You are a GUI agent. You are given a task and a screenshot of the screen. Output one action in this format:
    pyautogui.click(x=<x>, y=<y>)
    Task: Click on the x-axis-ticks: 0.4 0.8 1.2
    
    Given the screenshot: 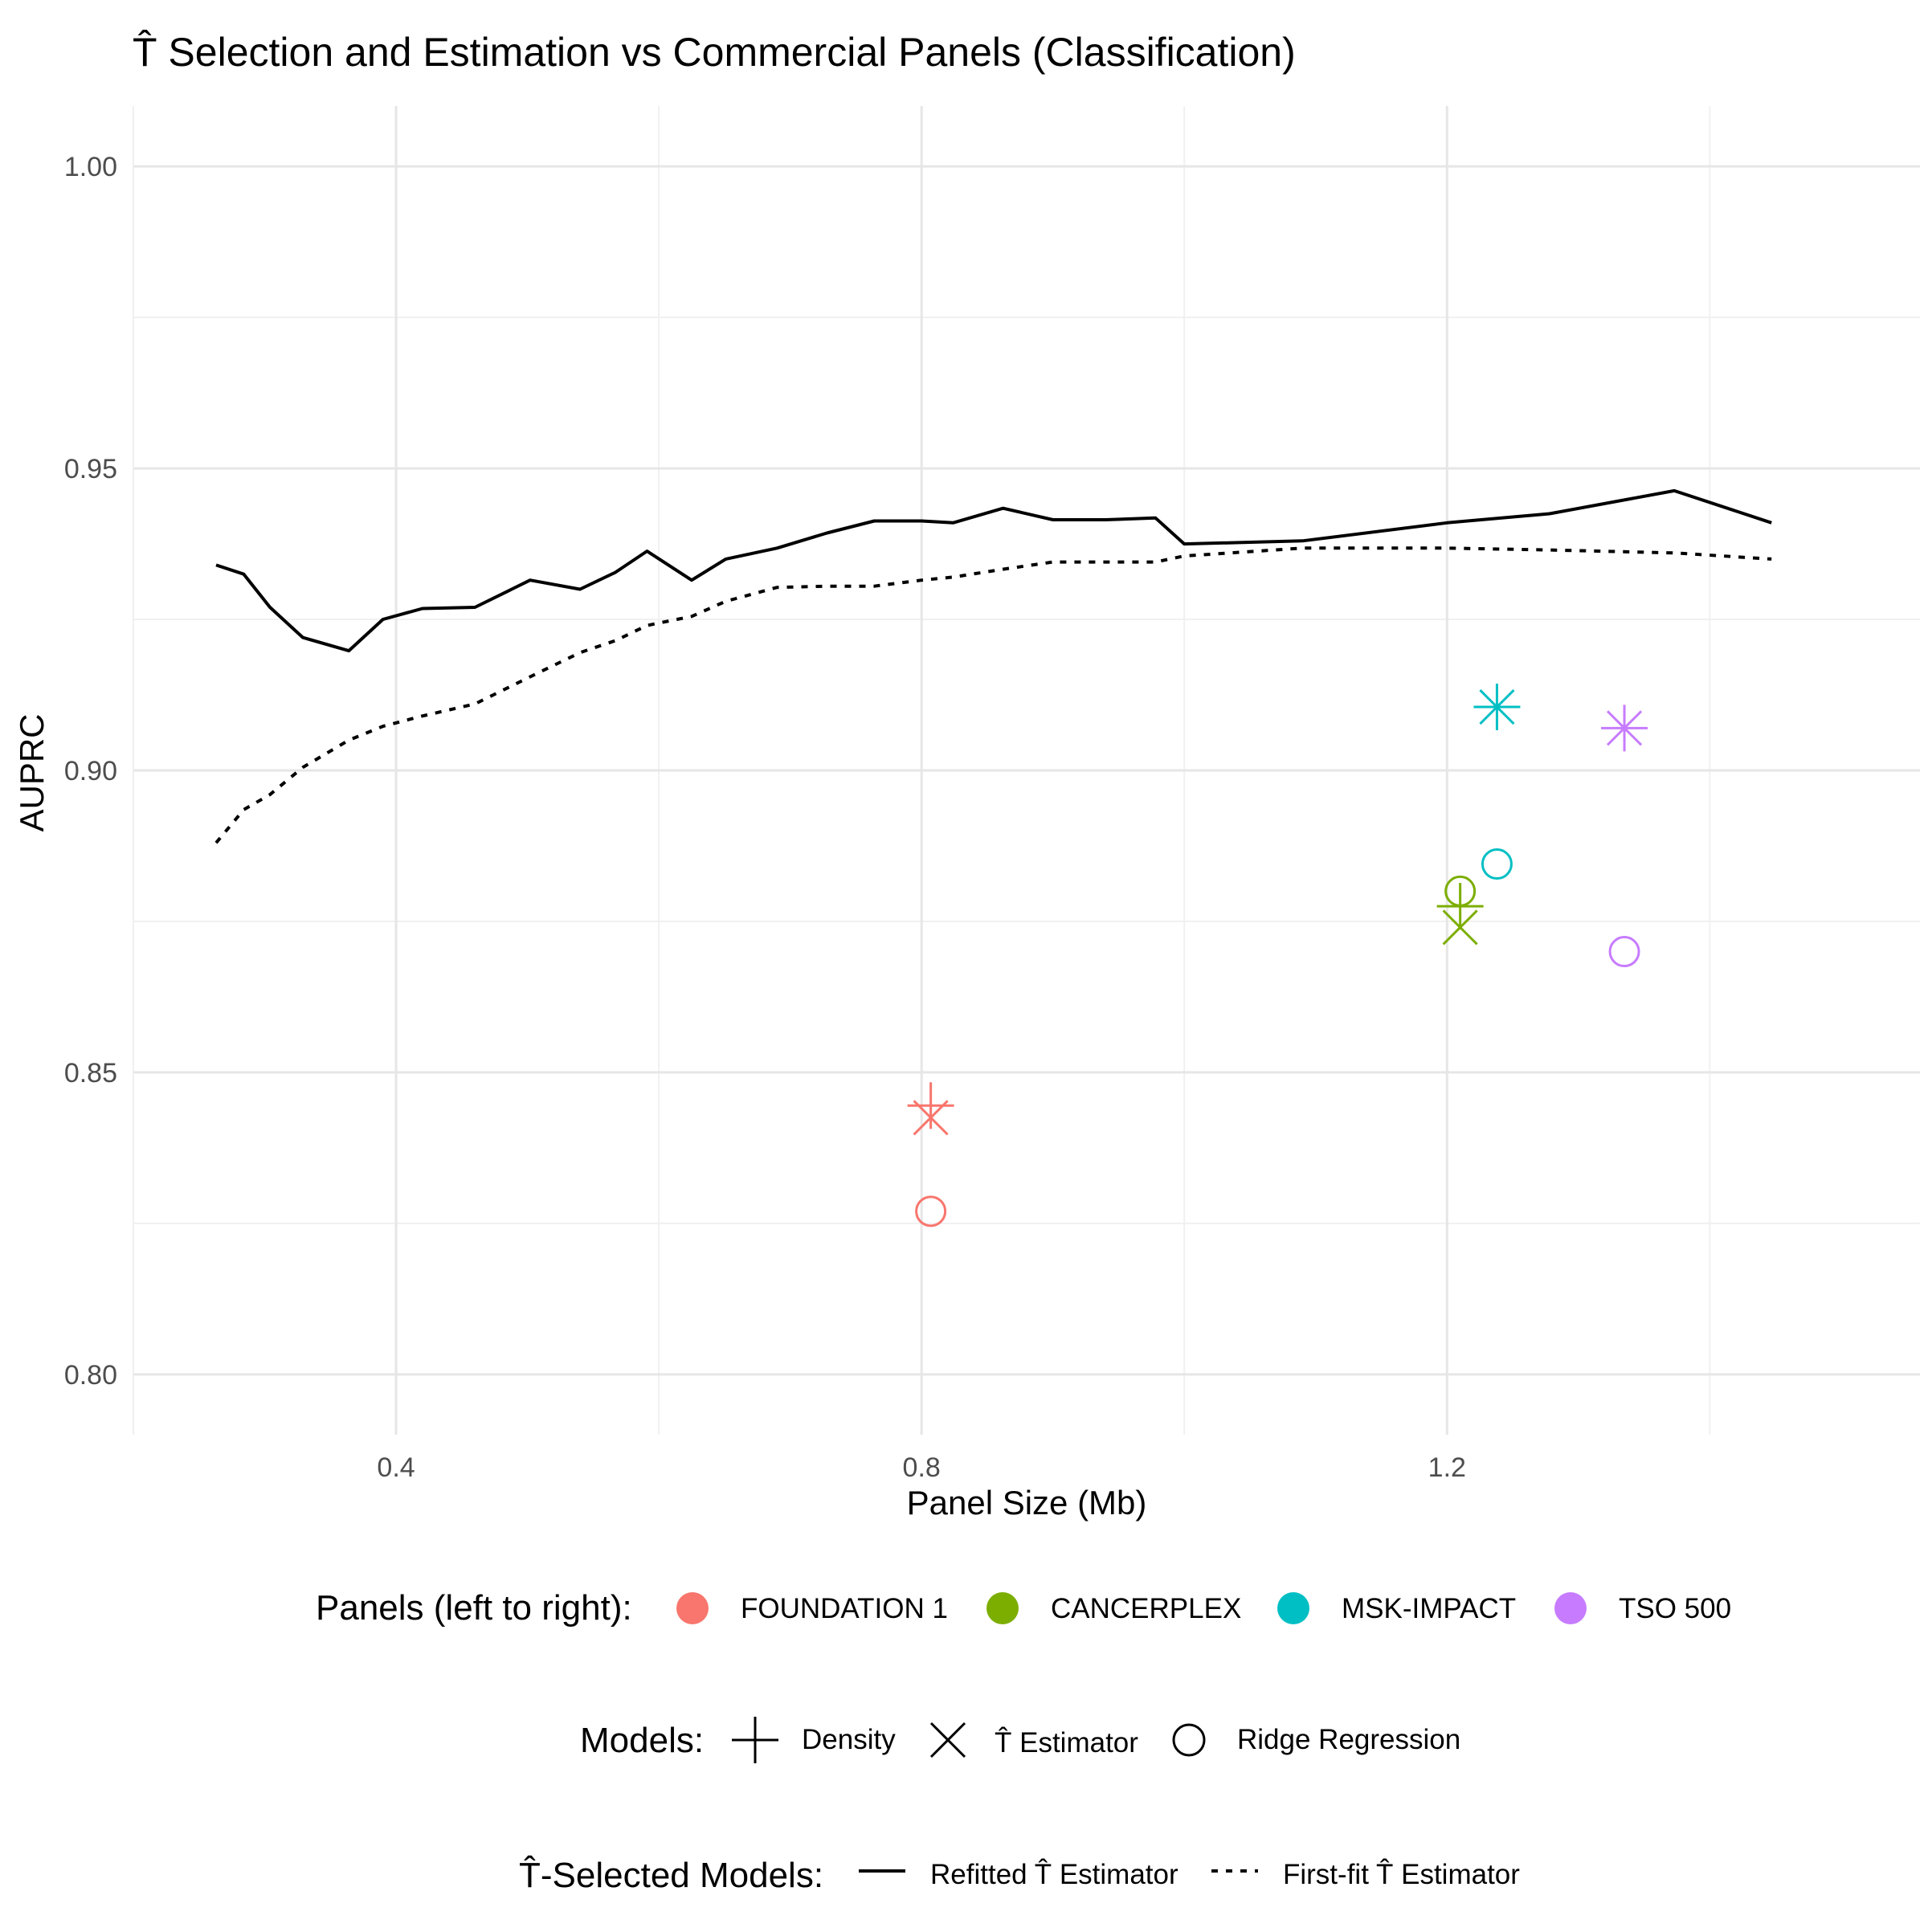 What is the action you would take?
    pyautogui.click(x=921, y=1467)
    